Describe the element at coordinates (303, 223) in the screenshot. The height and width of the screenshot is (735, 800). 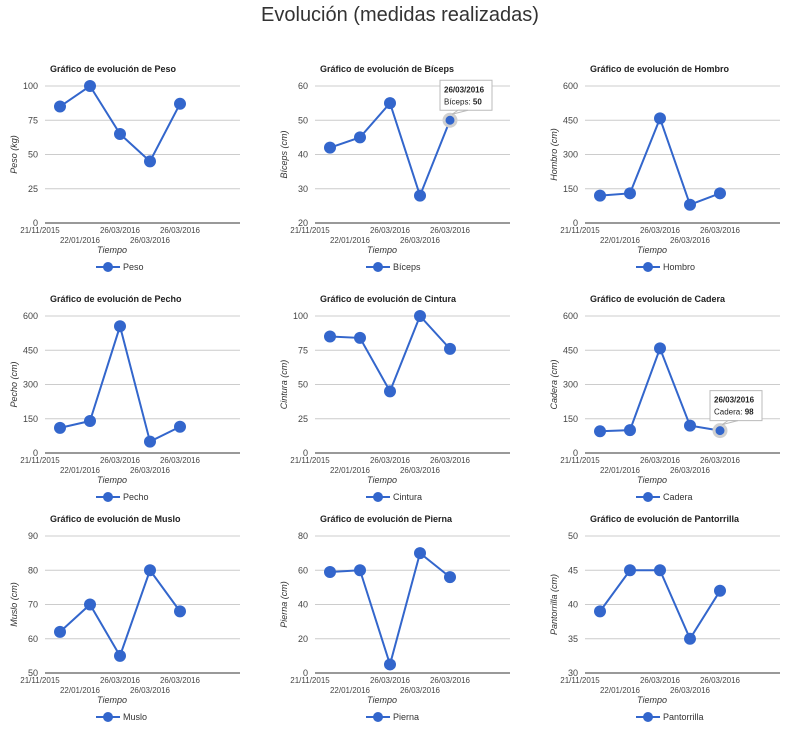
I see `y-tick-label: 20` at that location.